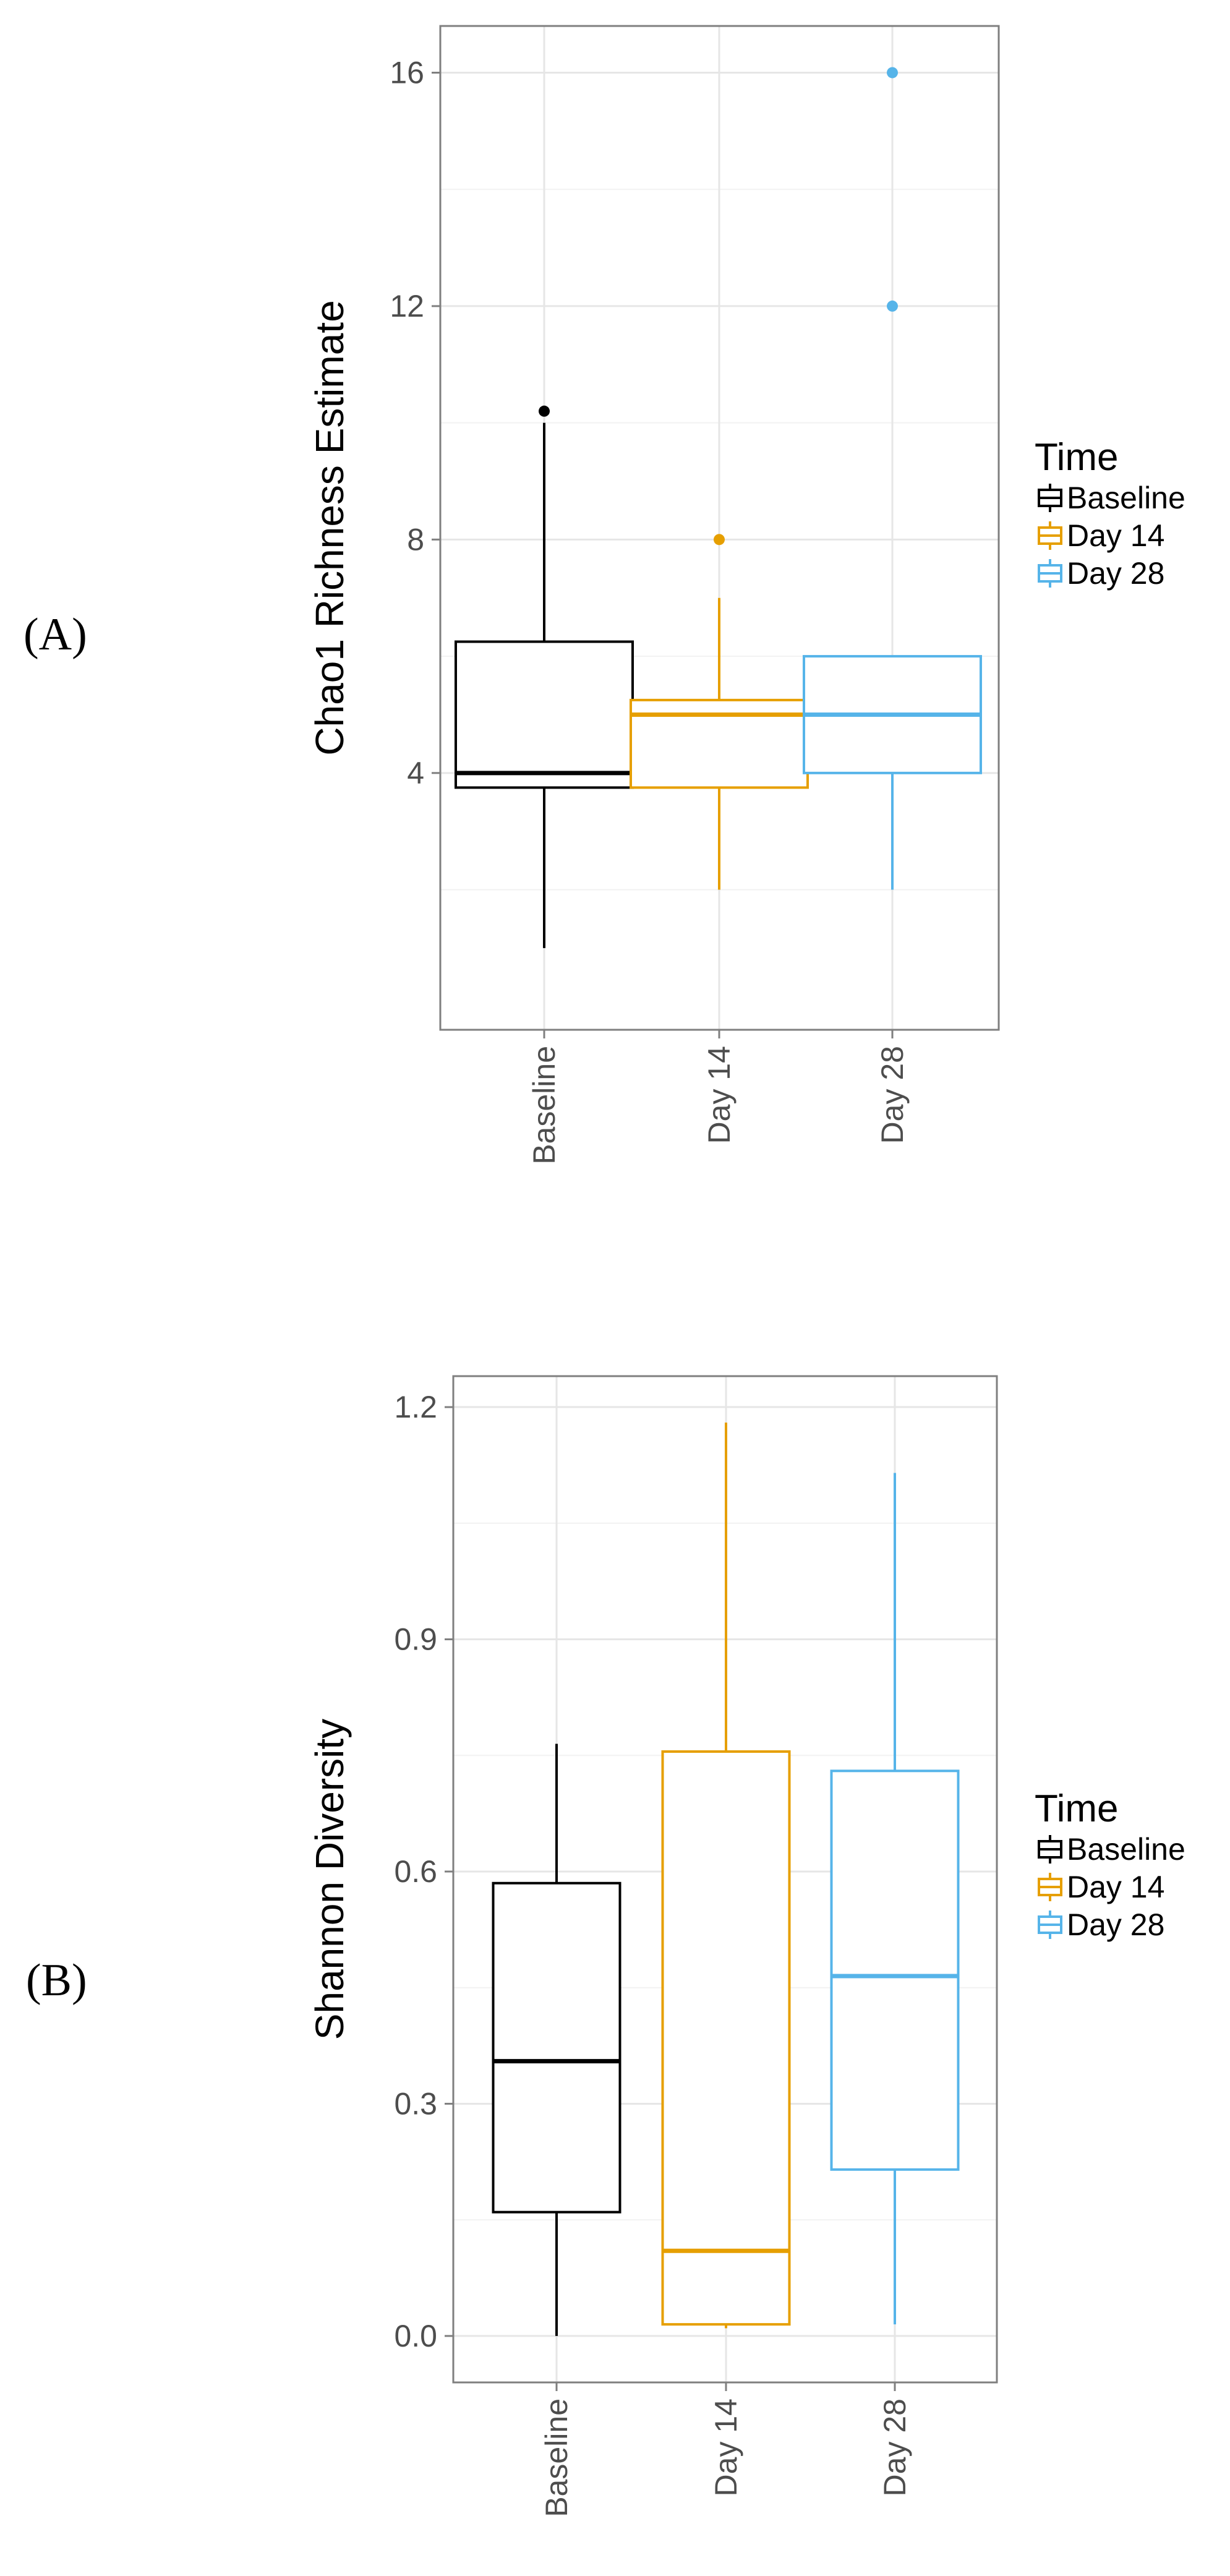 The width and height of the screenshot is (1230, 2576). Describe the element at coordinates (416, 1871) in the screenshot. I see `y-tick-label: 0.6` at that location.